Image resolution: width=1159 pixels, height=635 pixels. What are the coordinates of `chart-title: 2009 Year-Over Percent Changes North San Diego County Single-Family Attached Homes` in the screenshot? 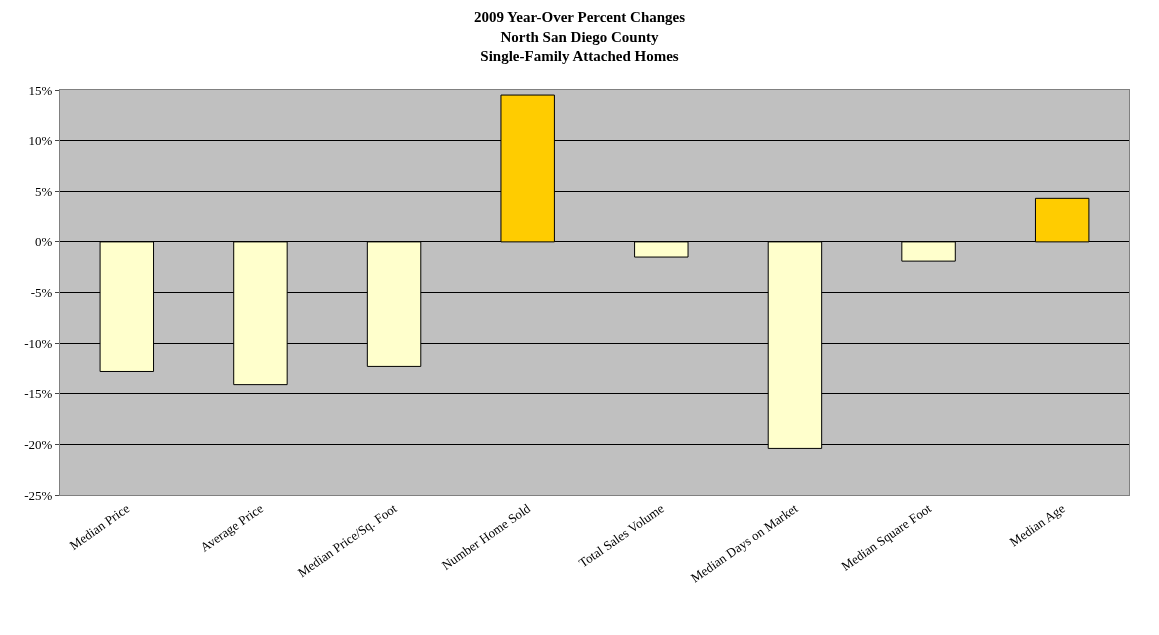 It's located at (579, 37).